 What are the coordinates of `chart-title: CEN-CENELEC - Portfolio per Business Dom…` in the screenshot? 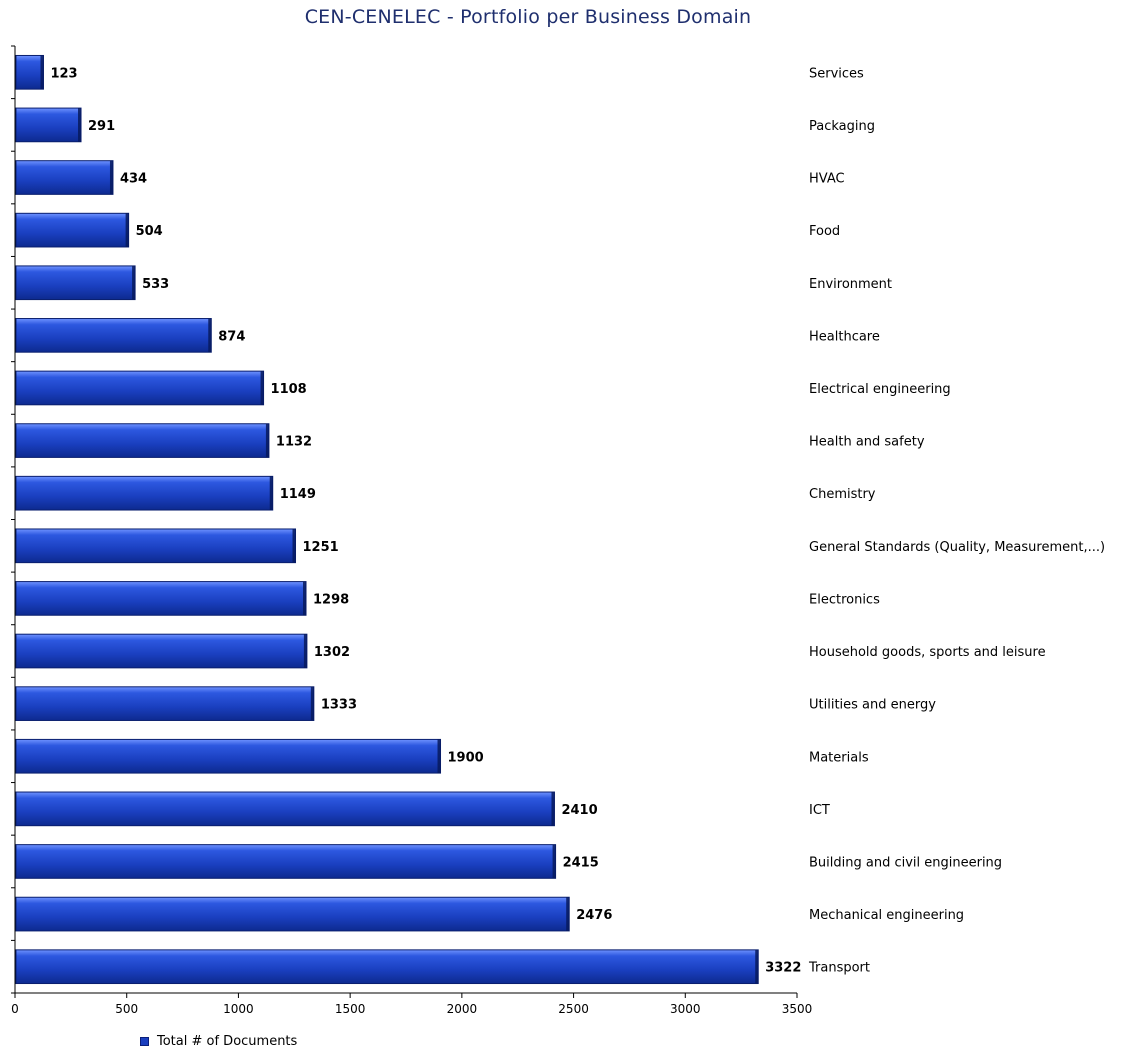 It's located at (528, 17).